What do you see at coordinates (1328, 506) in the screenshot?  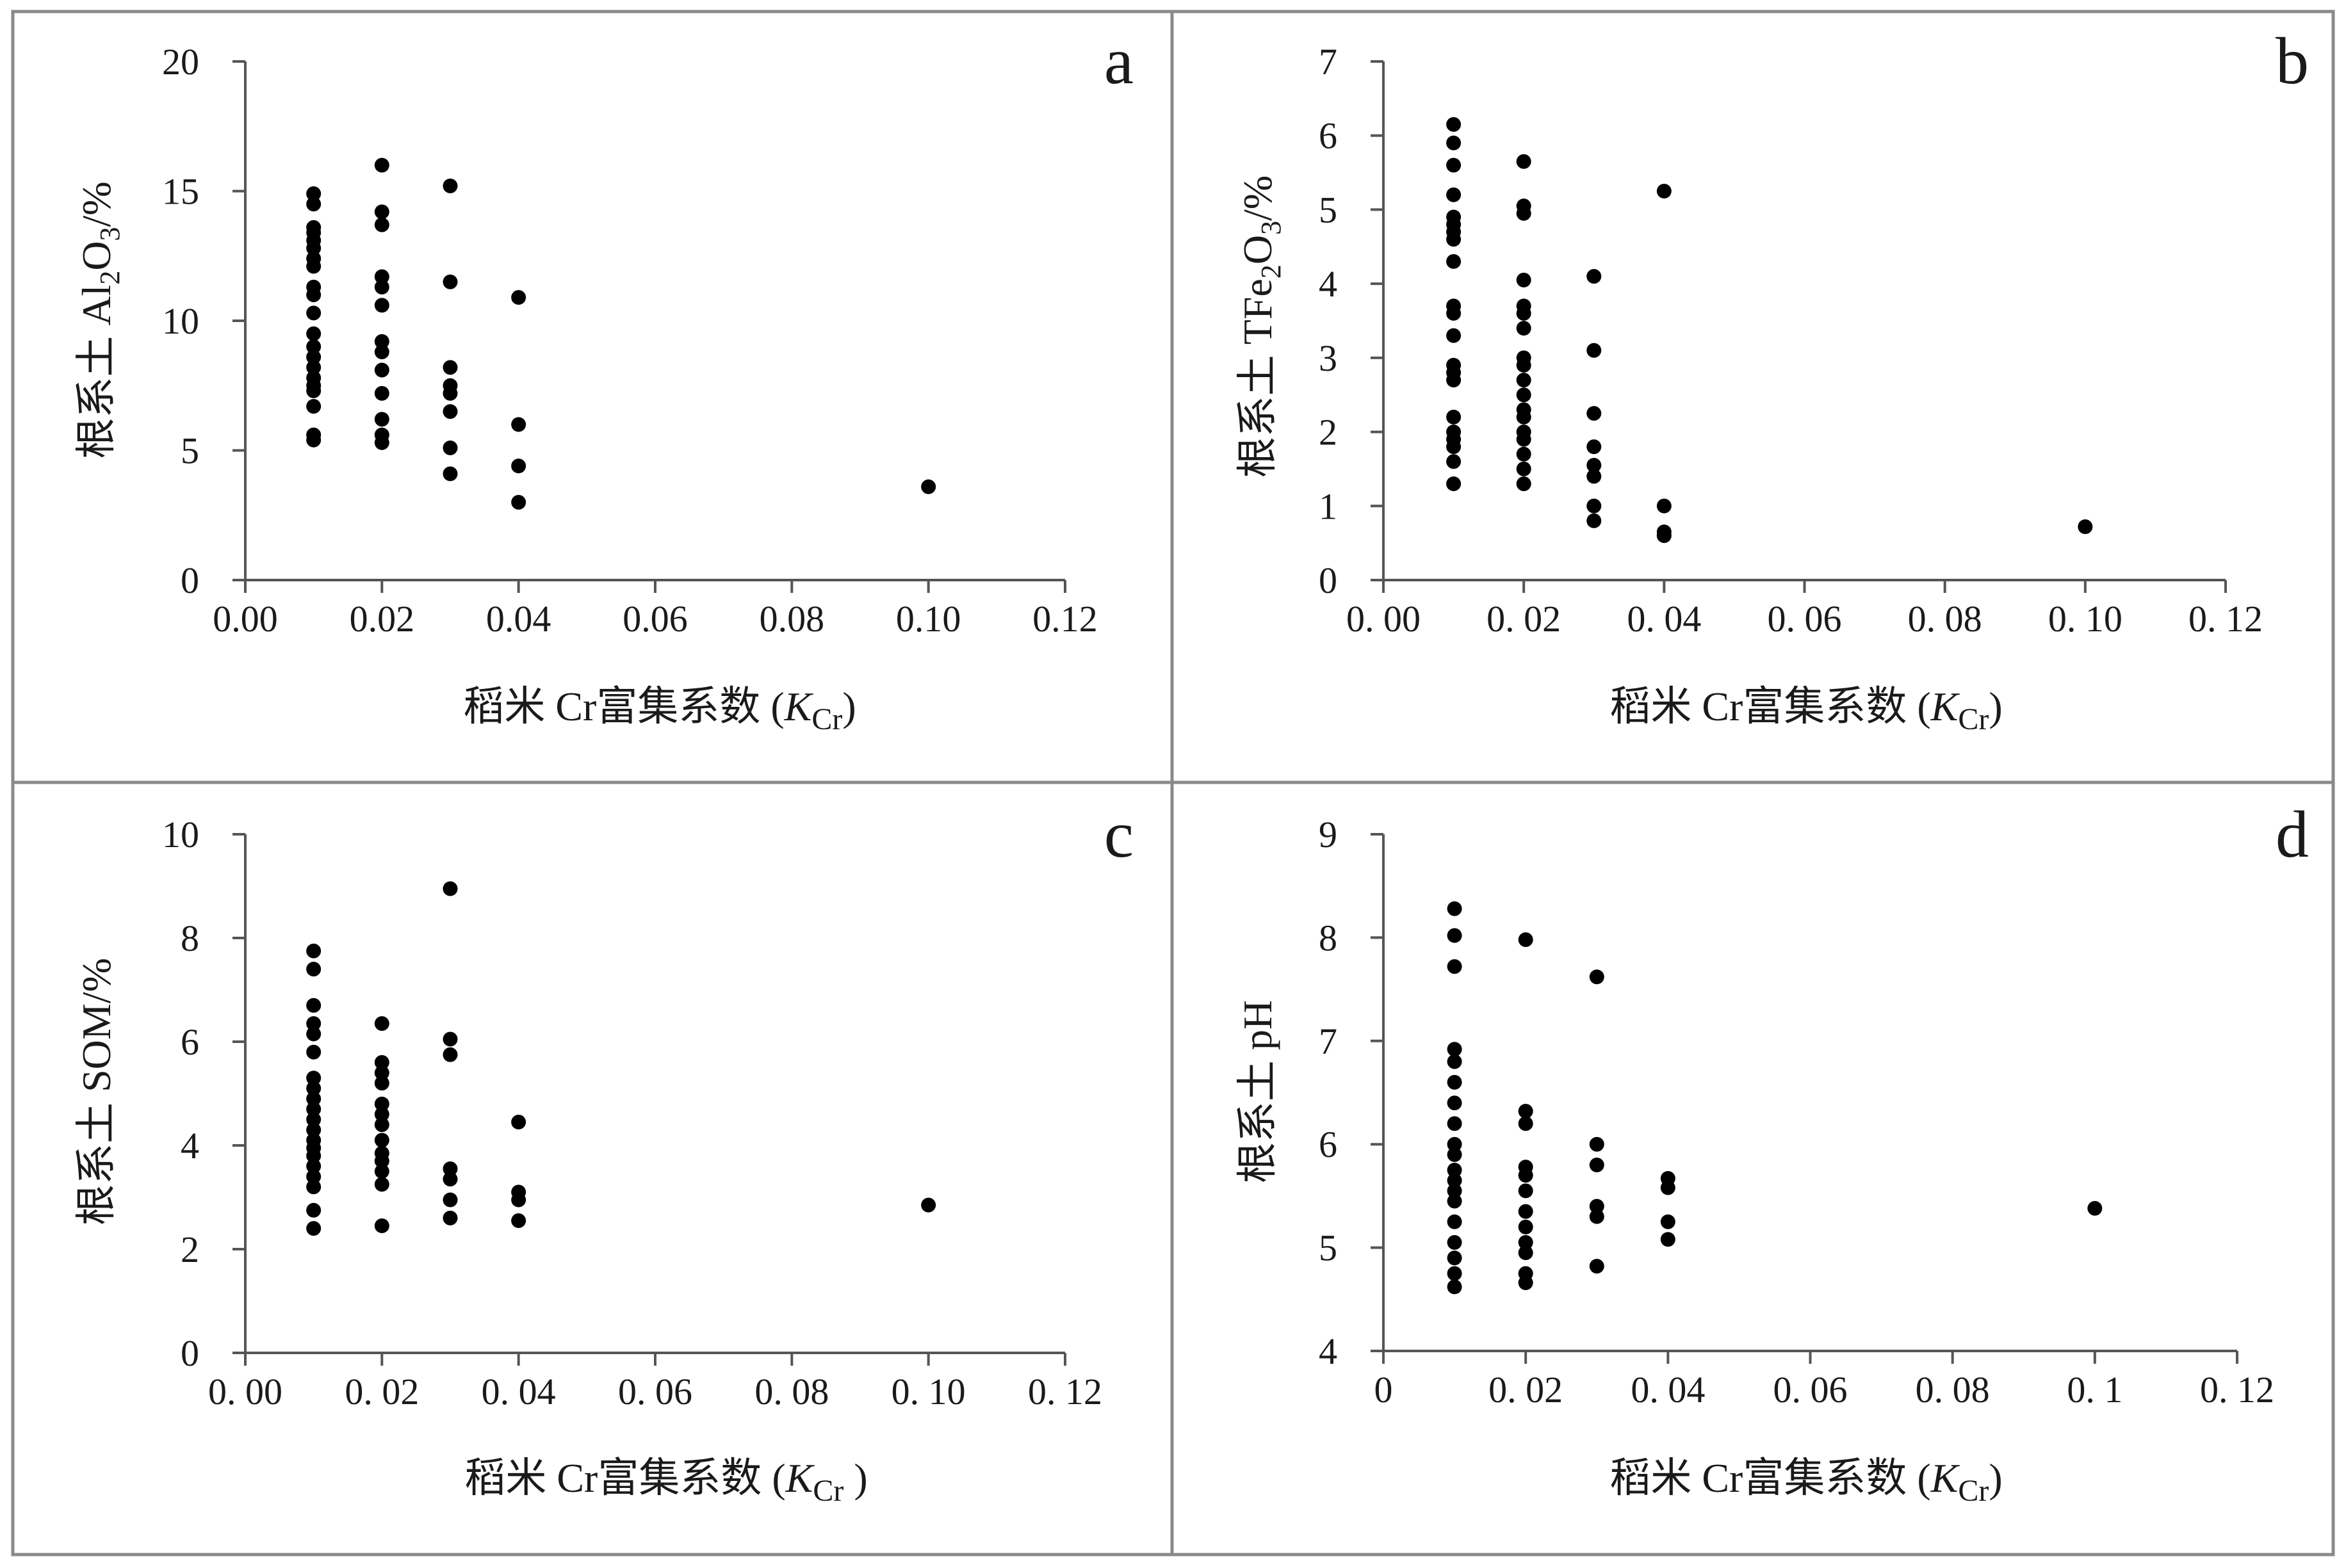 I see `y-tick-label: 1` at bounding box center [1328, 506].